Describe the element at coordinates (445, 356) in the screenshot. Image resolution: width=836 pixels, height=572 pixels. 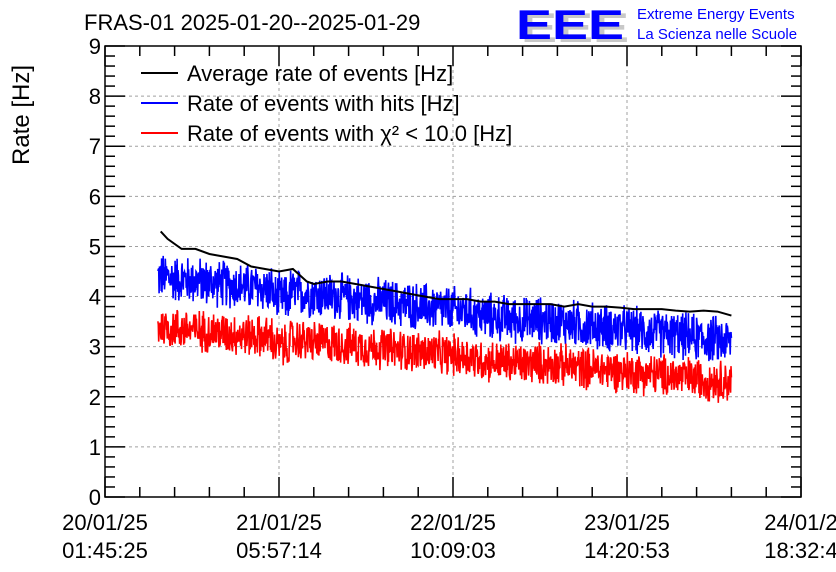
I see `series-chi2-line` at that location.